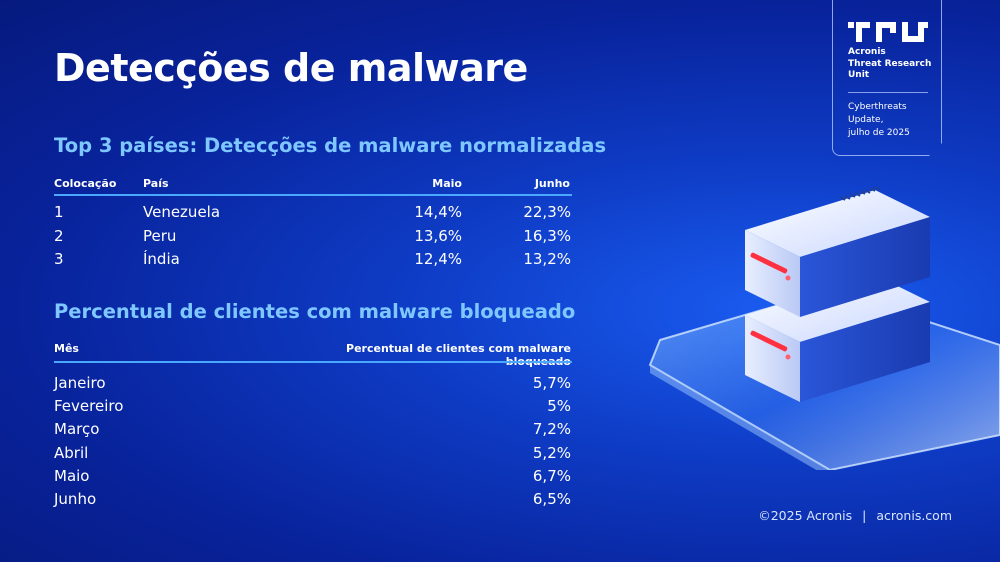  I want to click on badge-org-name: Acronis Threat Research Unit, so click(893, 64).